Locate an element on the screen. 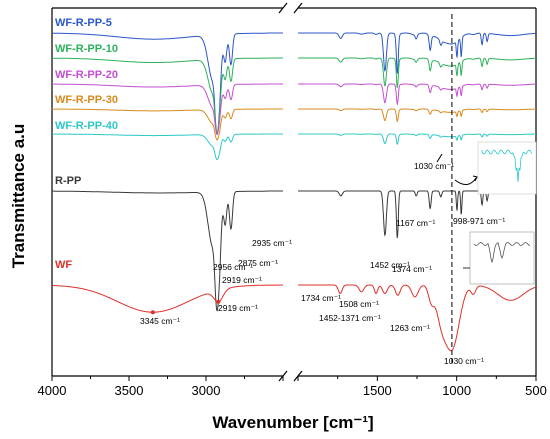  x-tick-layer: 4000 3500 3000 1500 1000 500 is located at coordinates (292, 387).